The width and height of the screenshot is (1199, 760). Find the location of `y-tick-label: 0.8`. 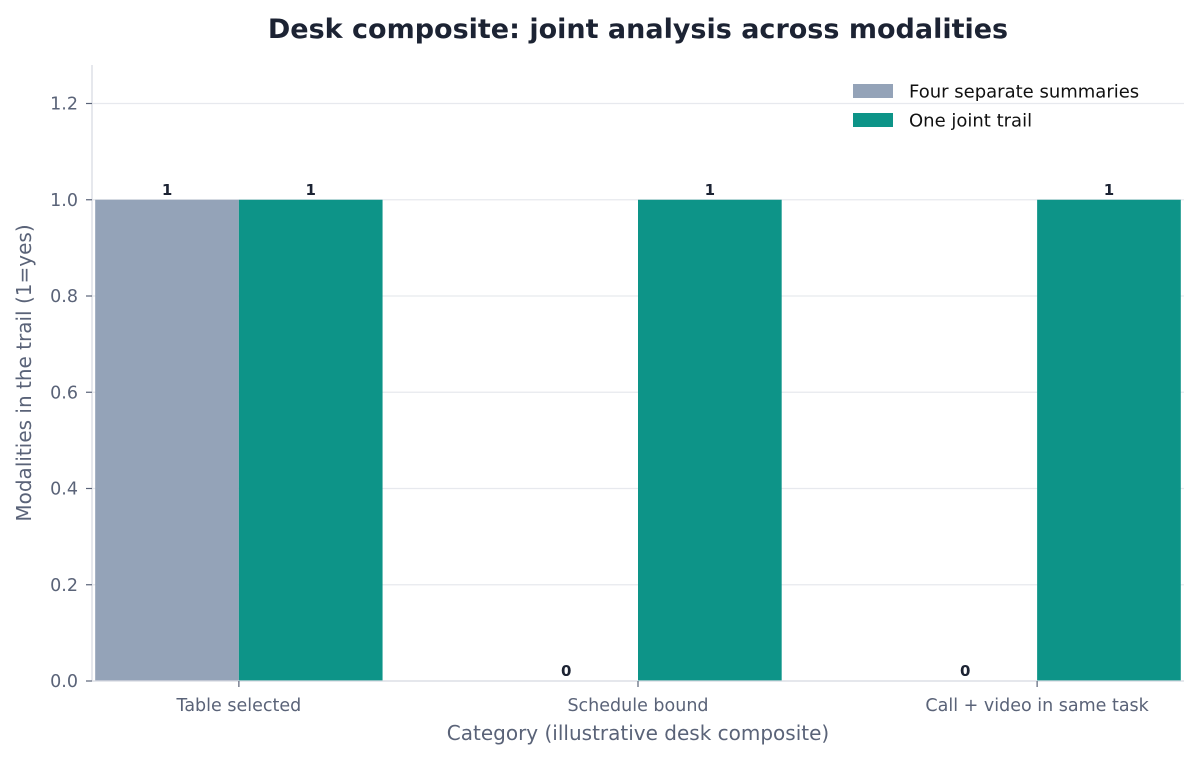

y-tick-label: 0.8 is located at coordinates (64, 297).